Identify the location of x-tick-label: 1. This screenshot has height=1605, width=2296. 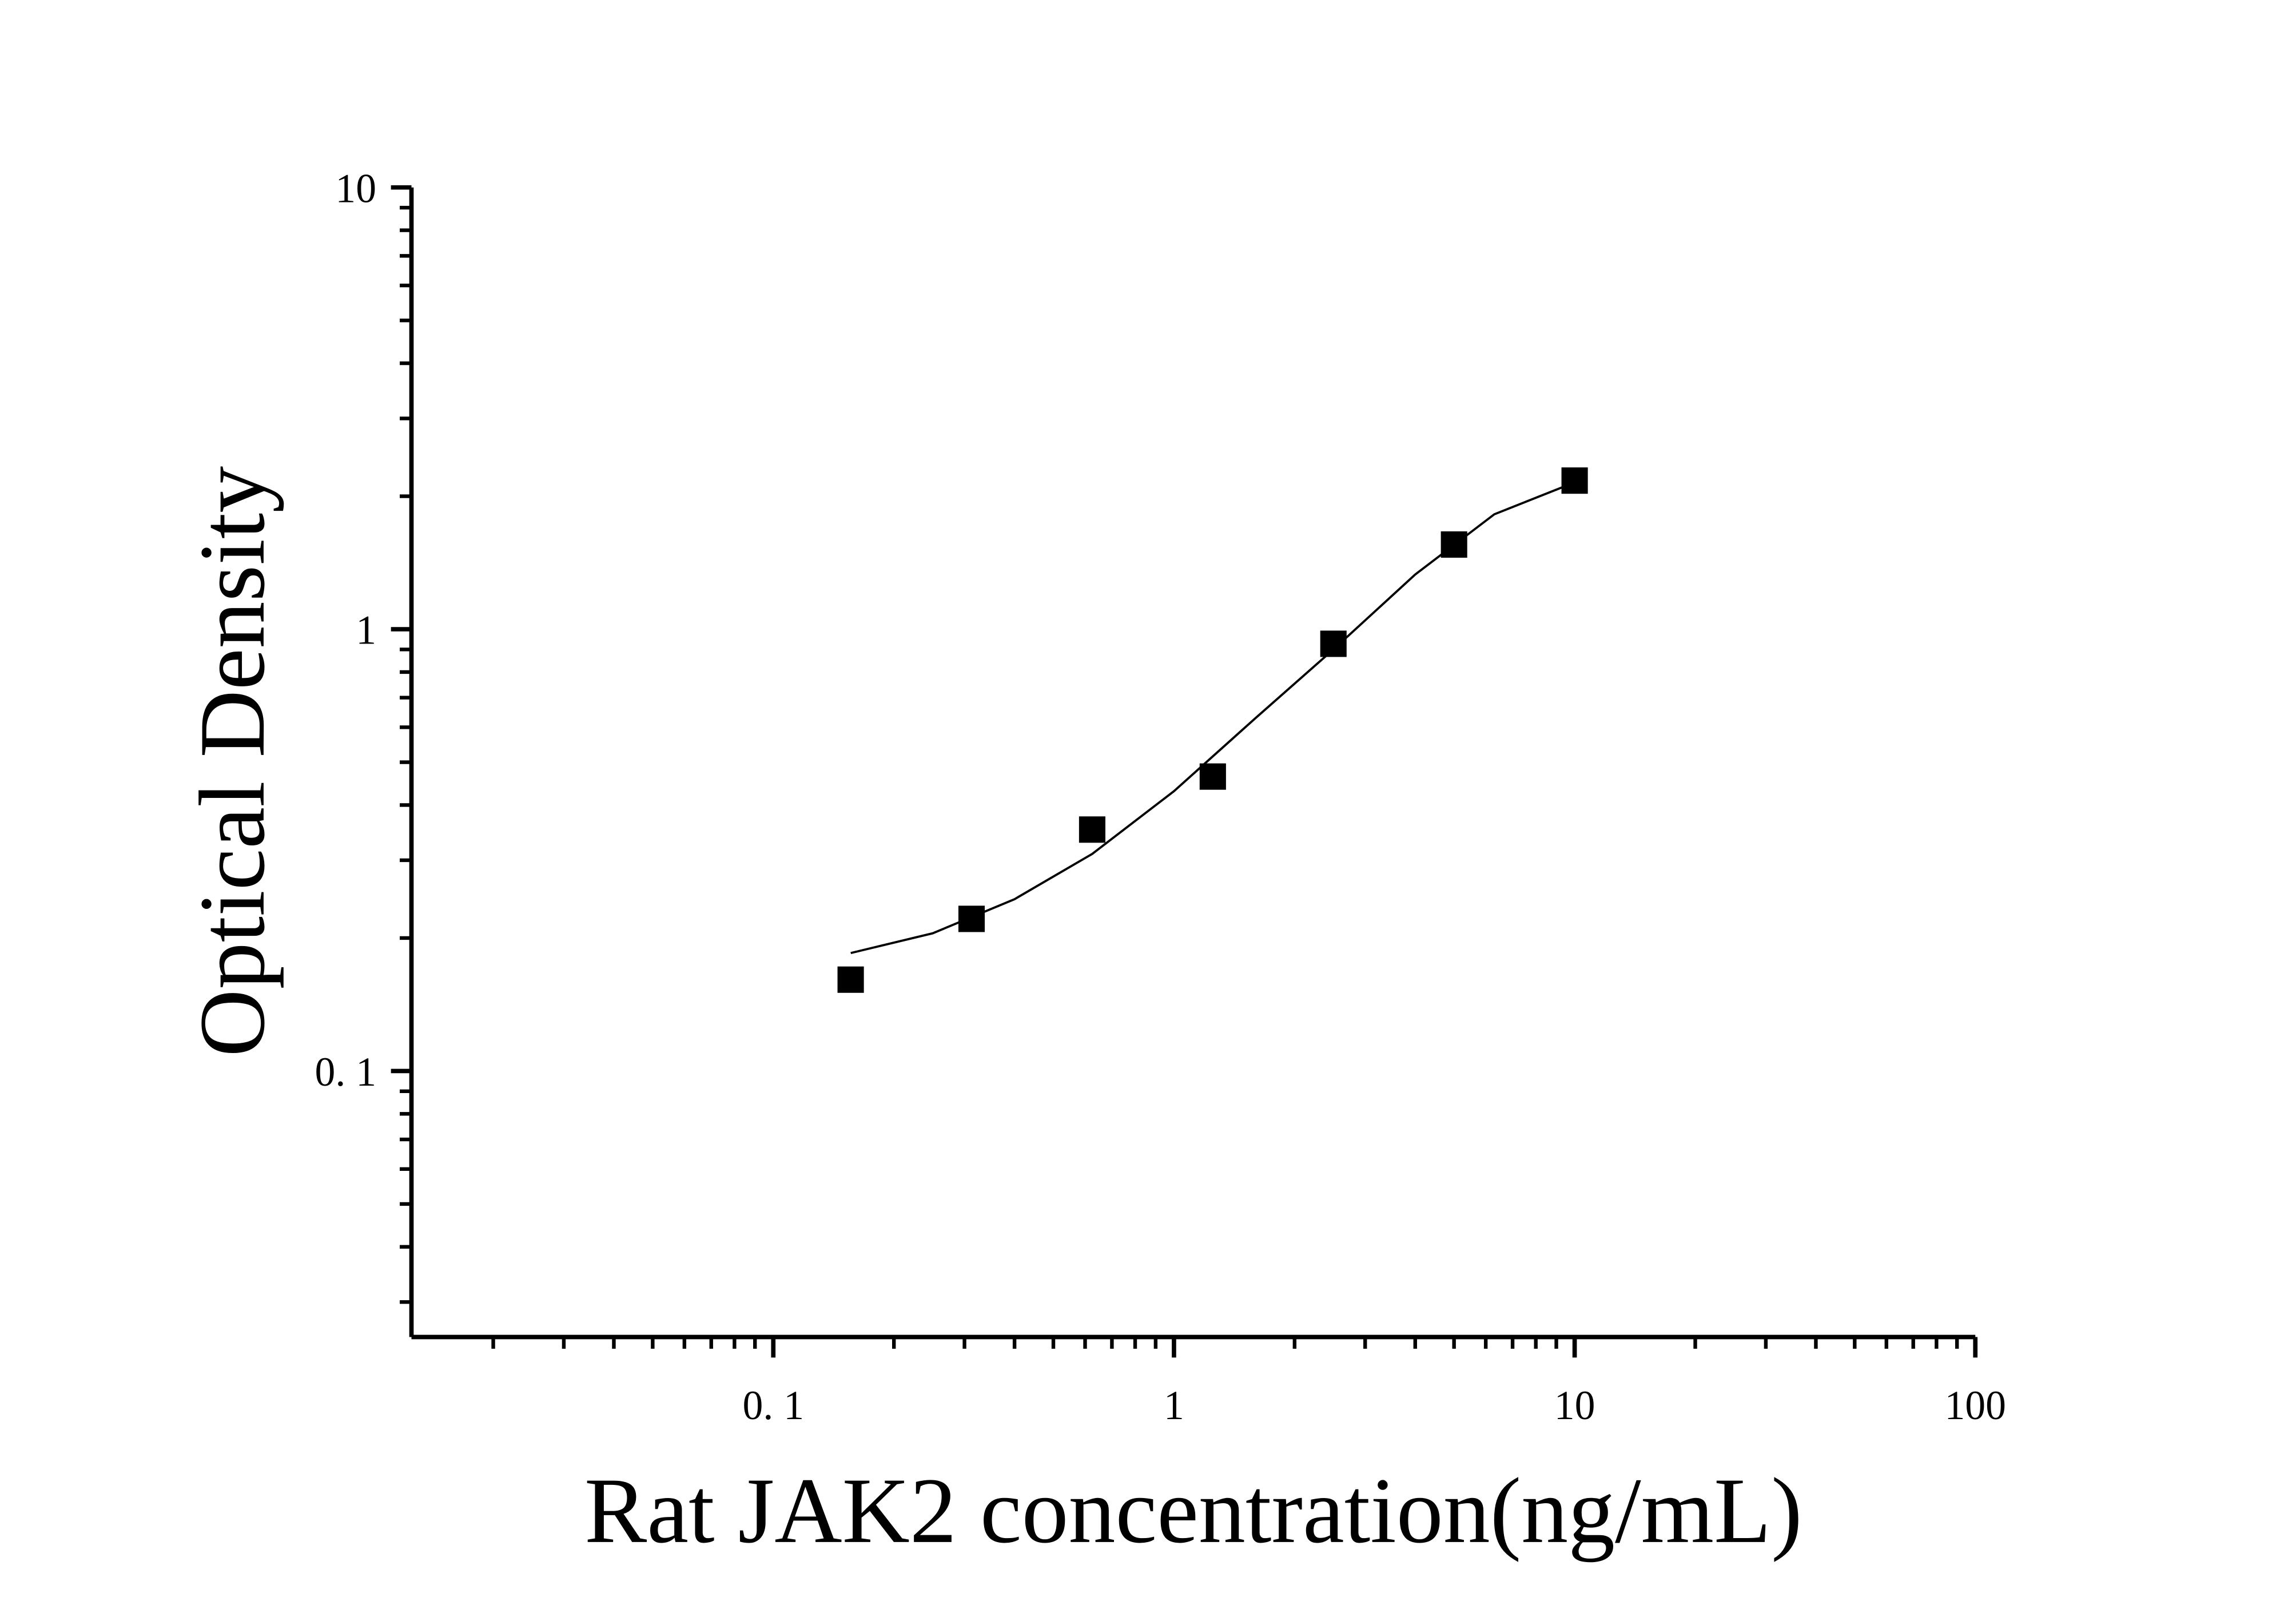
(1174, 1405).